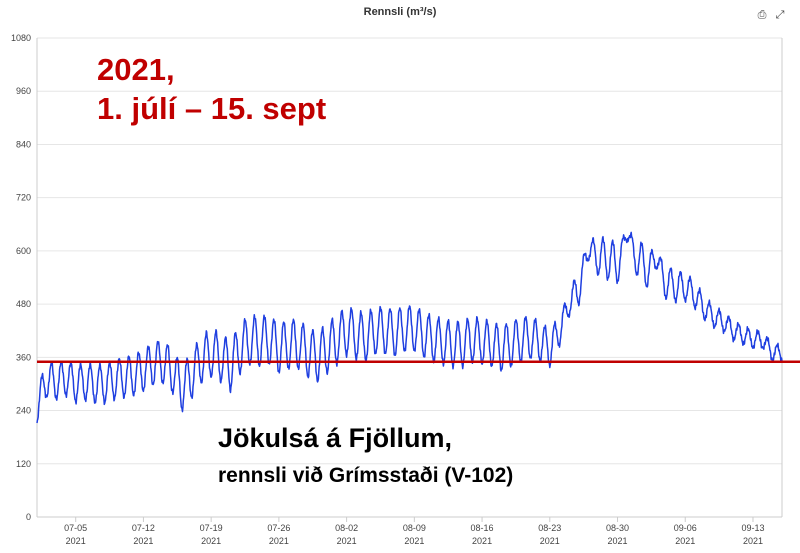 The height and width of the screenshot is (553, 800). What do you see at coordinates (75, 528) in the screenshot?
I see `x-tick-label: 07-05` at bounding box center [75, 528].